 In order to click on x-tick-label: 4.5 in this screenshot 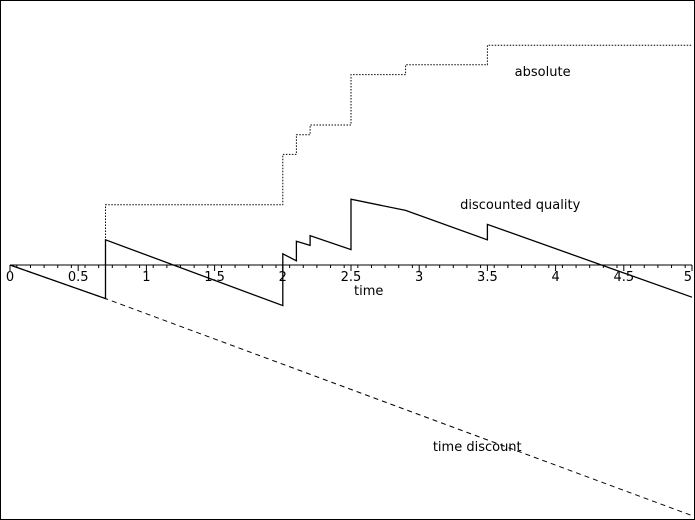, I will do `click(623, 277)`.